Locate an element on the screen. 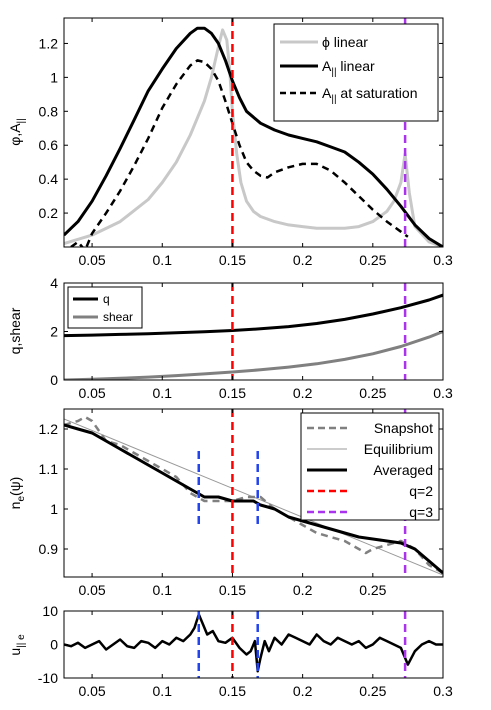 The width and height of the screenshot is (491, 710). y-tick-label: 0.8 is located at coordinates (49, 111).